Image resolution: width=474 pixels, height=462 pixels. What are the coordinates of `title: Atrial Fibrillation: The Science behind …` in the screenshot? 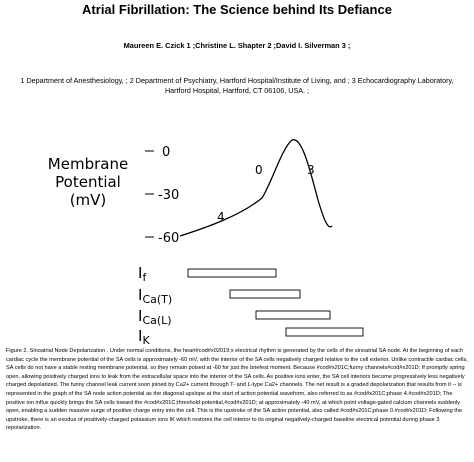 It's located at (237, 9).